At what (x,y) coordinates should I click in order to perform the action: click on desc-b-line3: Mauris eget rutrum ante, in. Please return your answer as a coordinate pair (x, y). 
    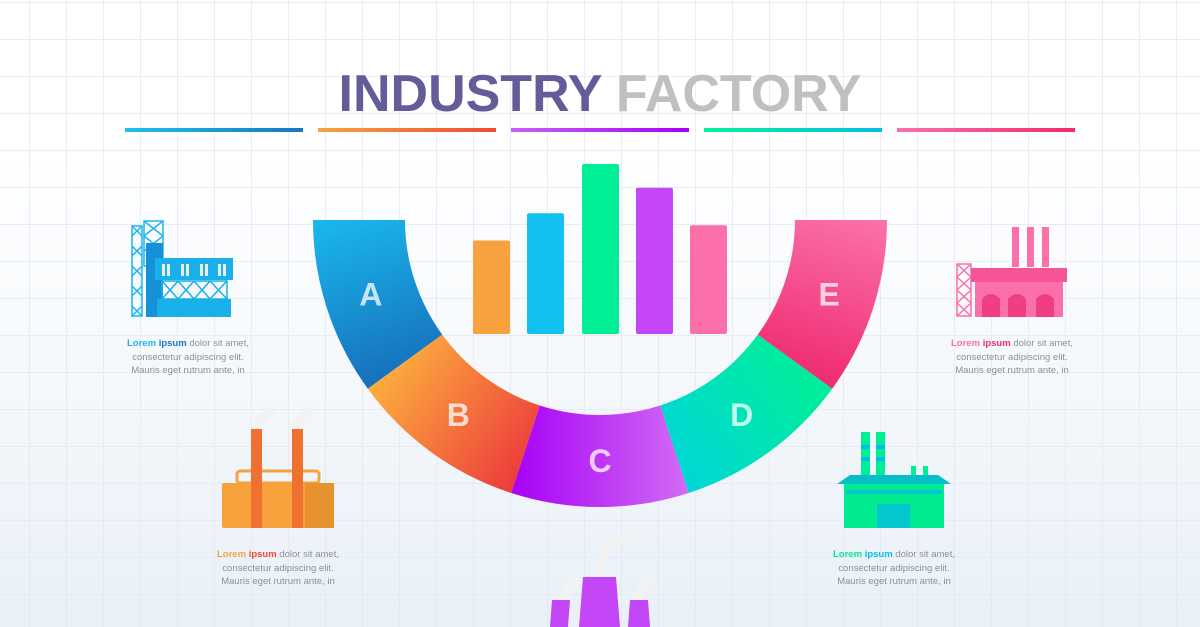
    Looking at the image, I should click on (278, 581).